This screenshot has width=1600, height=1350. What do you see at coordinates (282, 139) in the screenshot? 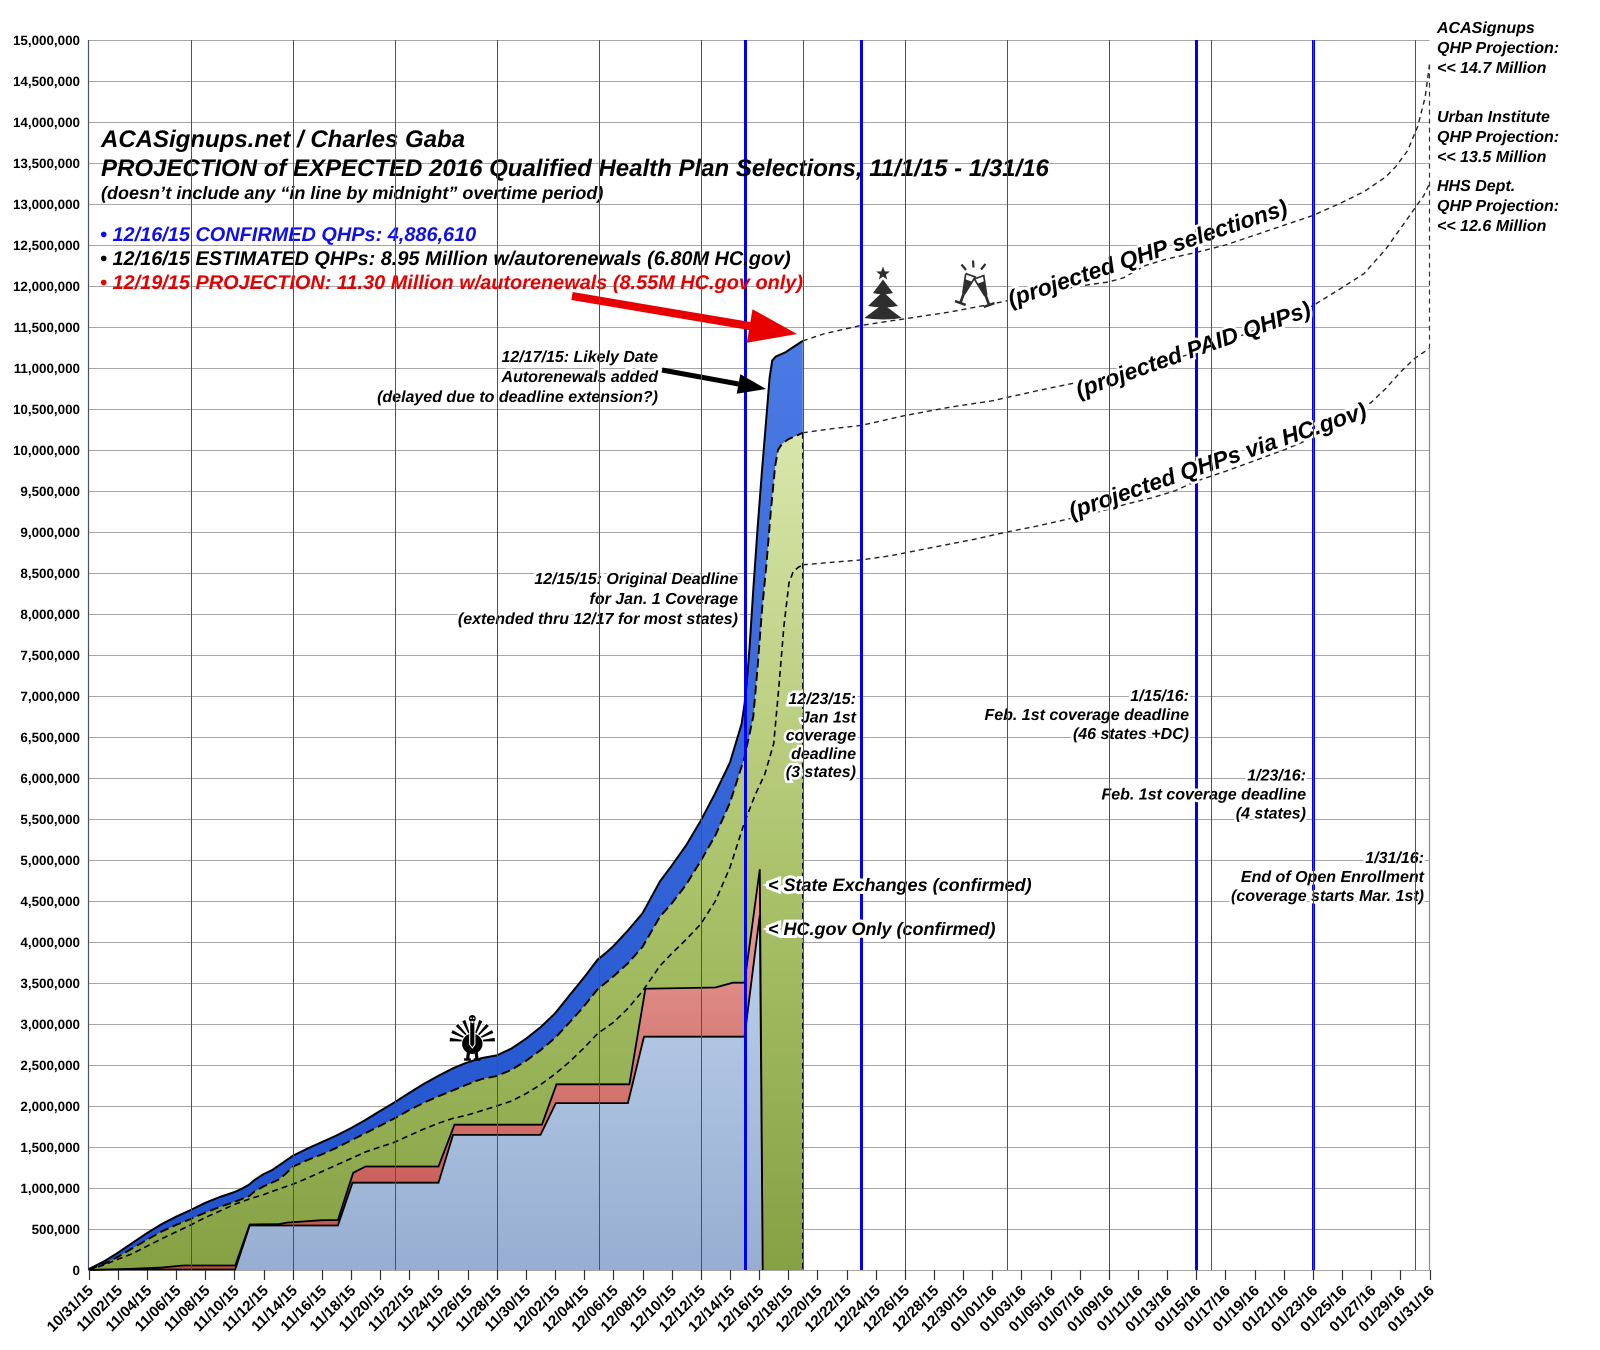
I see `svg-text: ACASignups.net / Charles Gaba` at bounding box center [282, 139].